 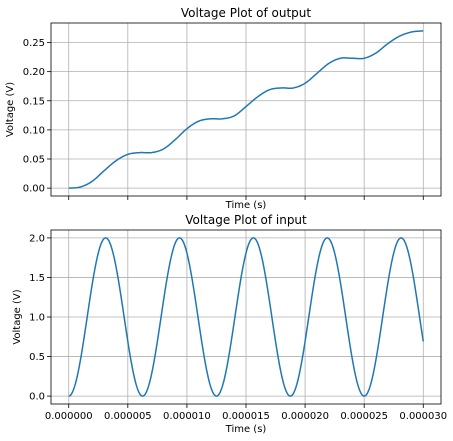 I want to click on x-tick-label: 0.000015, so click(x=246, y=416).